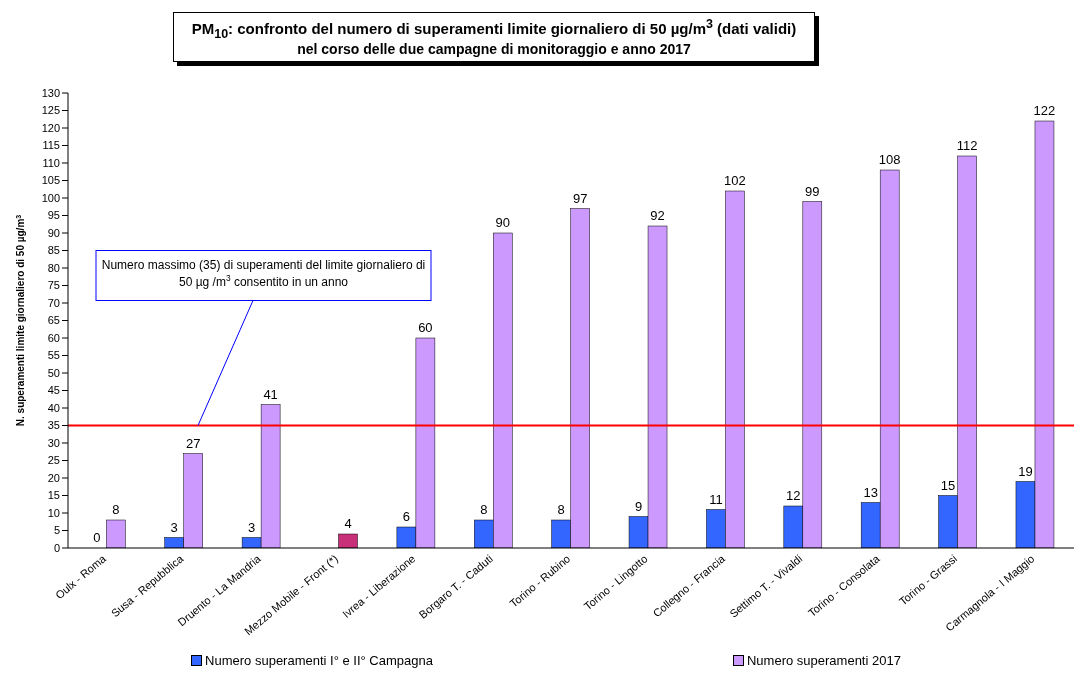 This screenshot has width=1092, height=680. What do you see at coordinates (50, 92) in the screenshot?
I see `y-tick-label: 130` at bounding box center [50, 92].